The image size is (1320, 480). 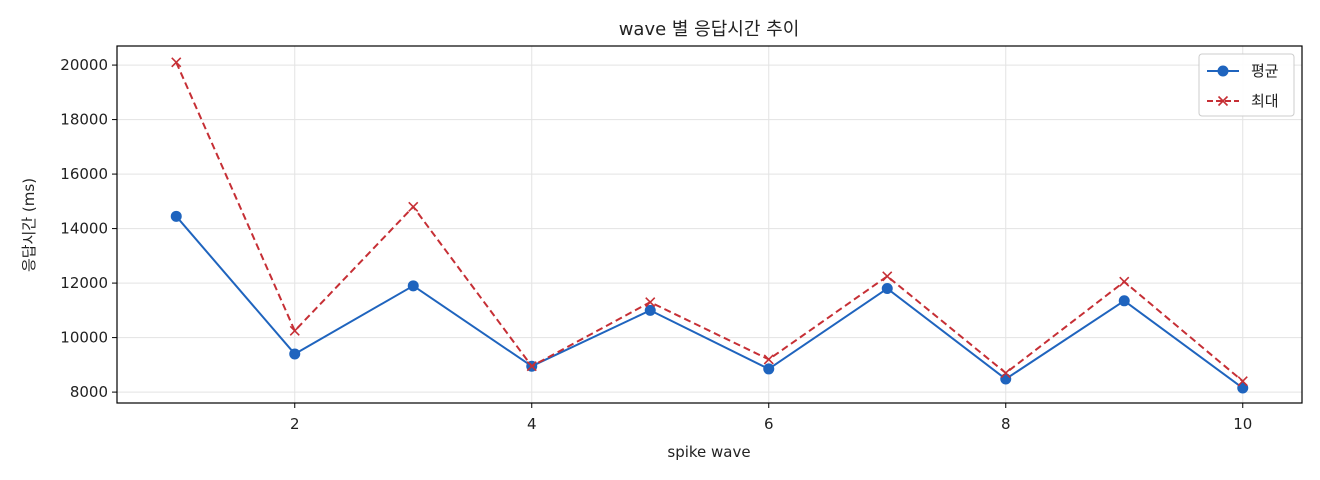 I want to click on x-tick-label: 4, so click(x=532, y=424).